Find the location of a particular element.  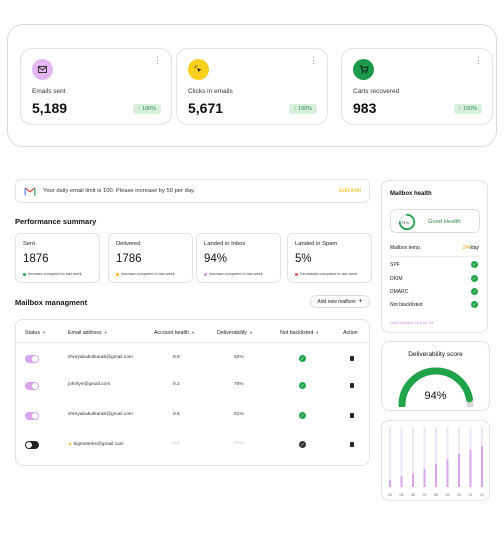

stat-card-carts: ⋮ Carts recovered 983 ↑ 100% is located at coordinates (417, 86).